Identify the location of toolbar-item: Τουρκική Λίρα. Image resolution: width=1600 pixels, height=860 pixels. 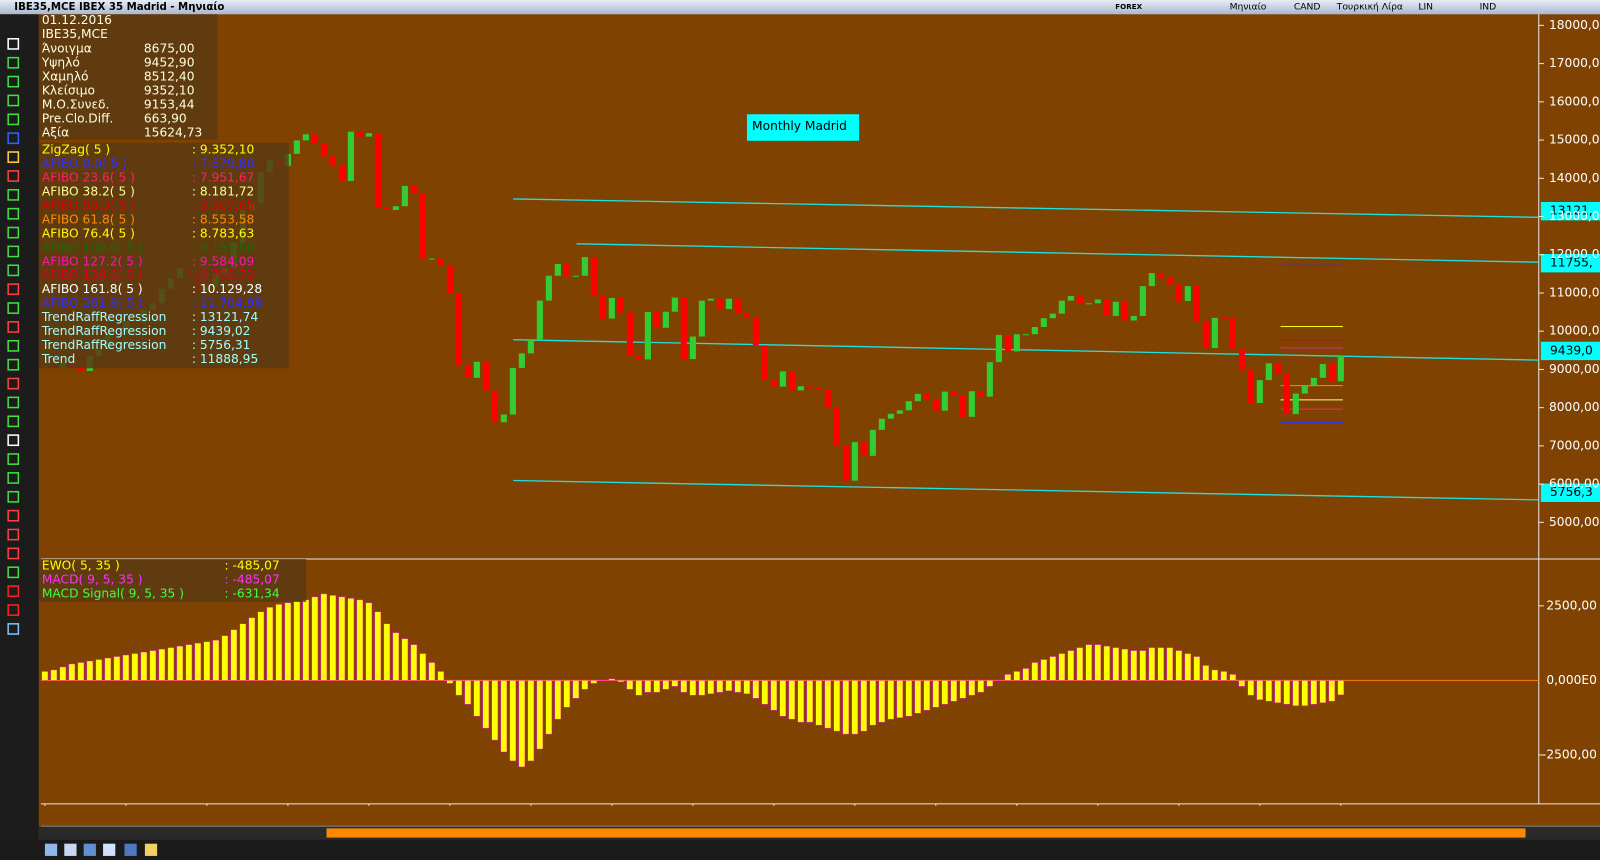
(1369, 7).